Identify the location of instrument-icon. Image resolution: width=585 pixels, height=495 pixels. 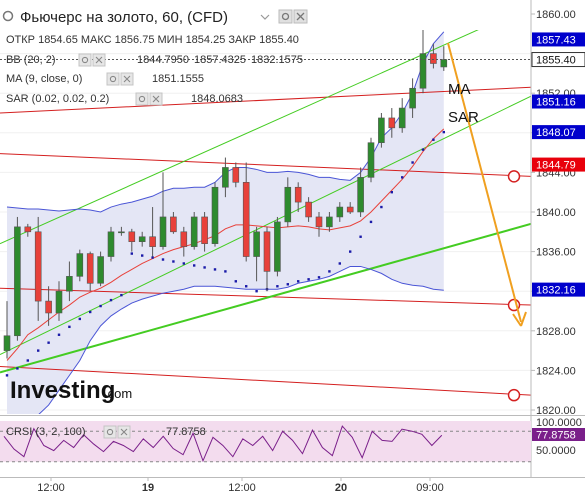
(8, 16).